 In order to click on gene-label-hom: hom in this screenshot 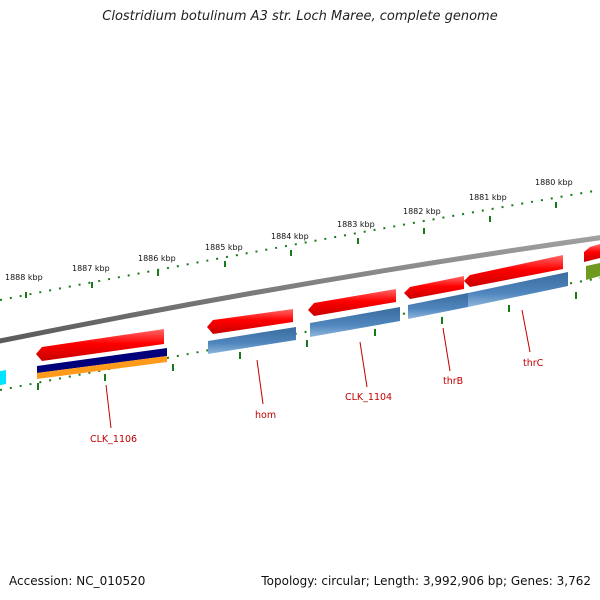, I will do `click(265, 415)`.